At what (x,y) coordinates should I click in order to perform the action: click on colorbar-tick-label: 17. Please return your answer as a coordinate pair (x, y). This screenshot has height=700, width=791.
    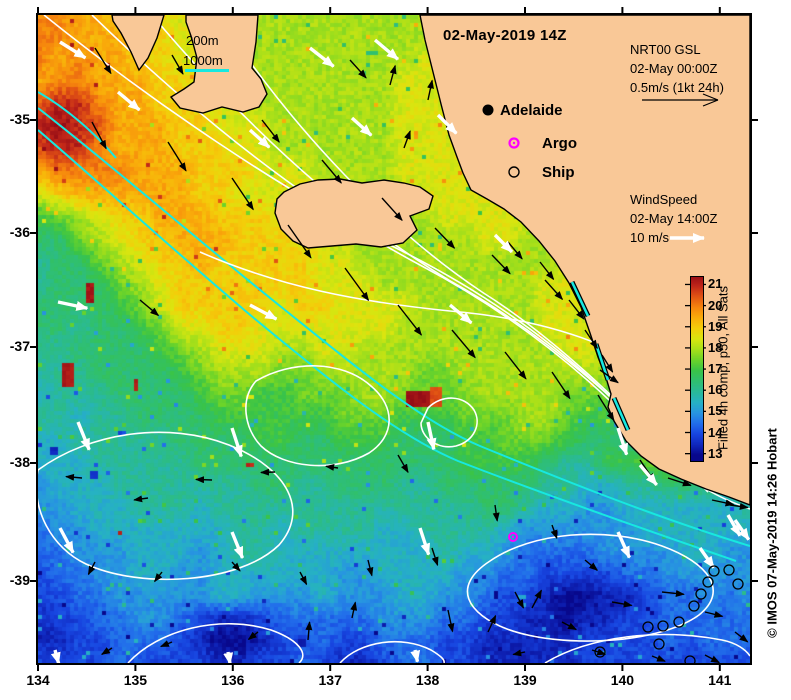
    Looking at the image, I should click on (715, 369).